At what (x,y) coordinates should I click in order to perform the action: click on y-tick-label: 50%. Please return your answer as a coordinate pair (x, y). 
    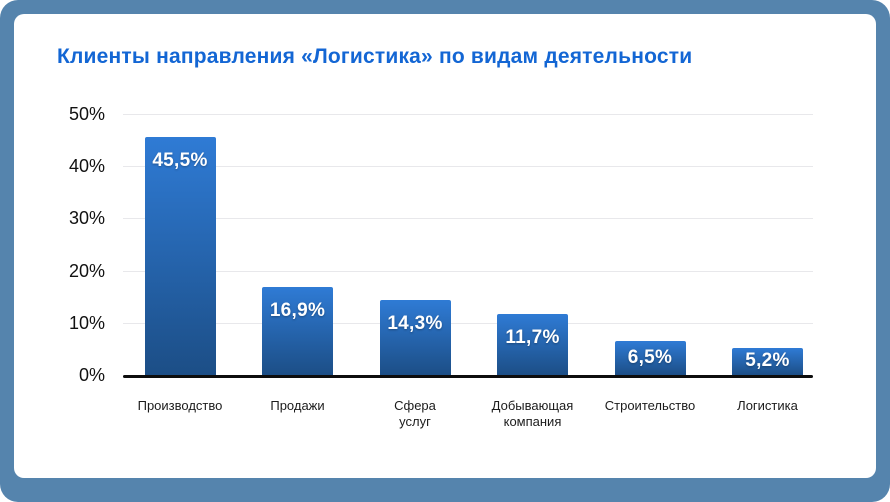
    Looking at the image, I should click on (86, 114).